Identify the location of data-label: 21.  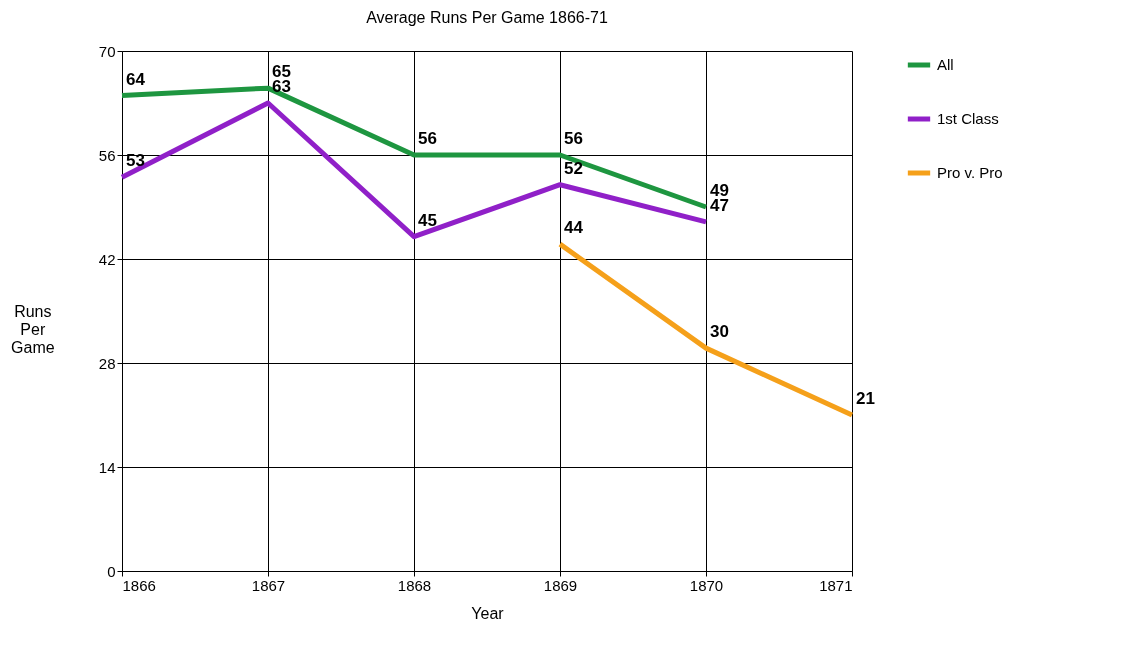
(865, 398).